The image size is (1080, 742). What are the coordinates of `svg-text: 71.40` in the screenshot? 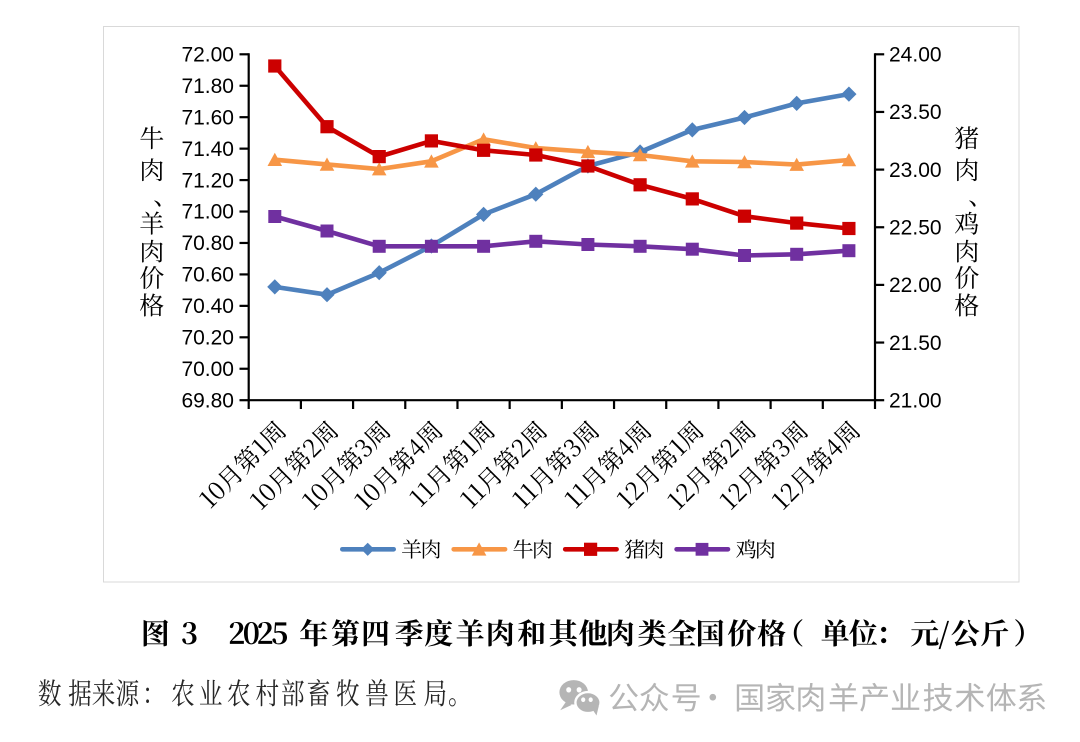 It's located at (207, 149).